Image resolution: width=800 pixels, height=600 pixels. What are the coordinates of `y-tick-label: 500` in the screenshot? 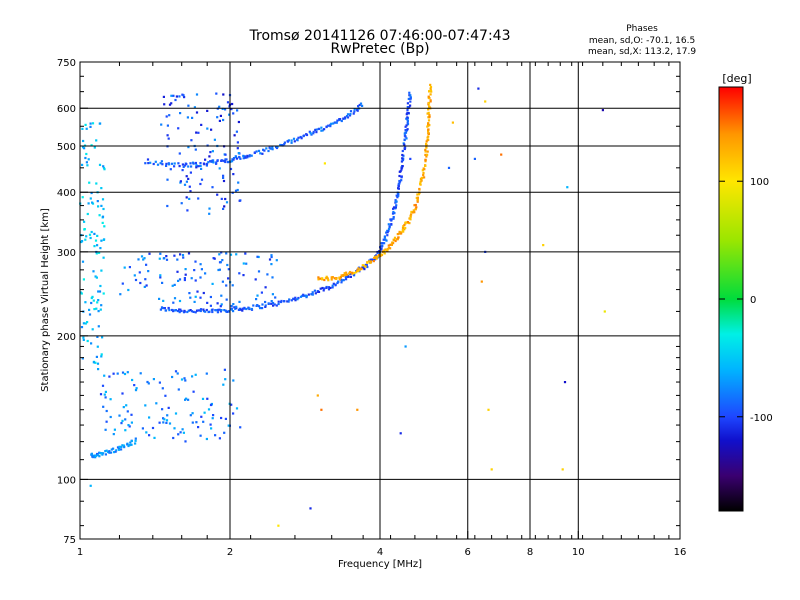 It's located at (66, 147).